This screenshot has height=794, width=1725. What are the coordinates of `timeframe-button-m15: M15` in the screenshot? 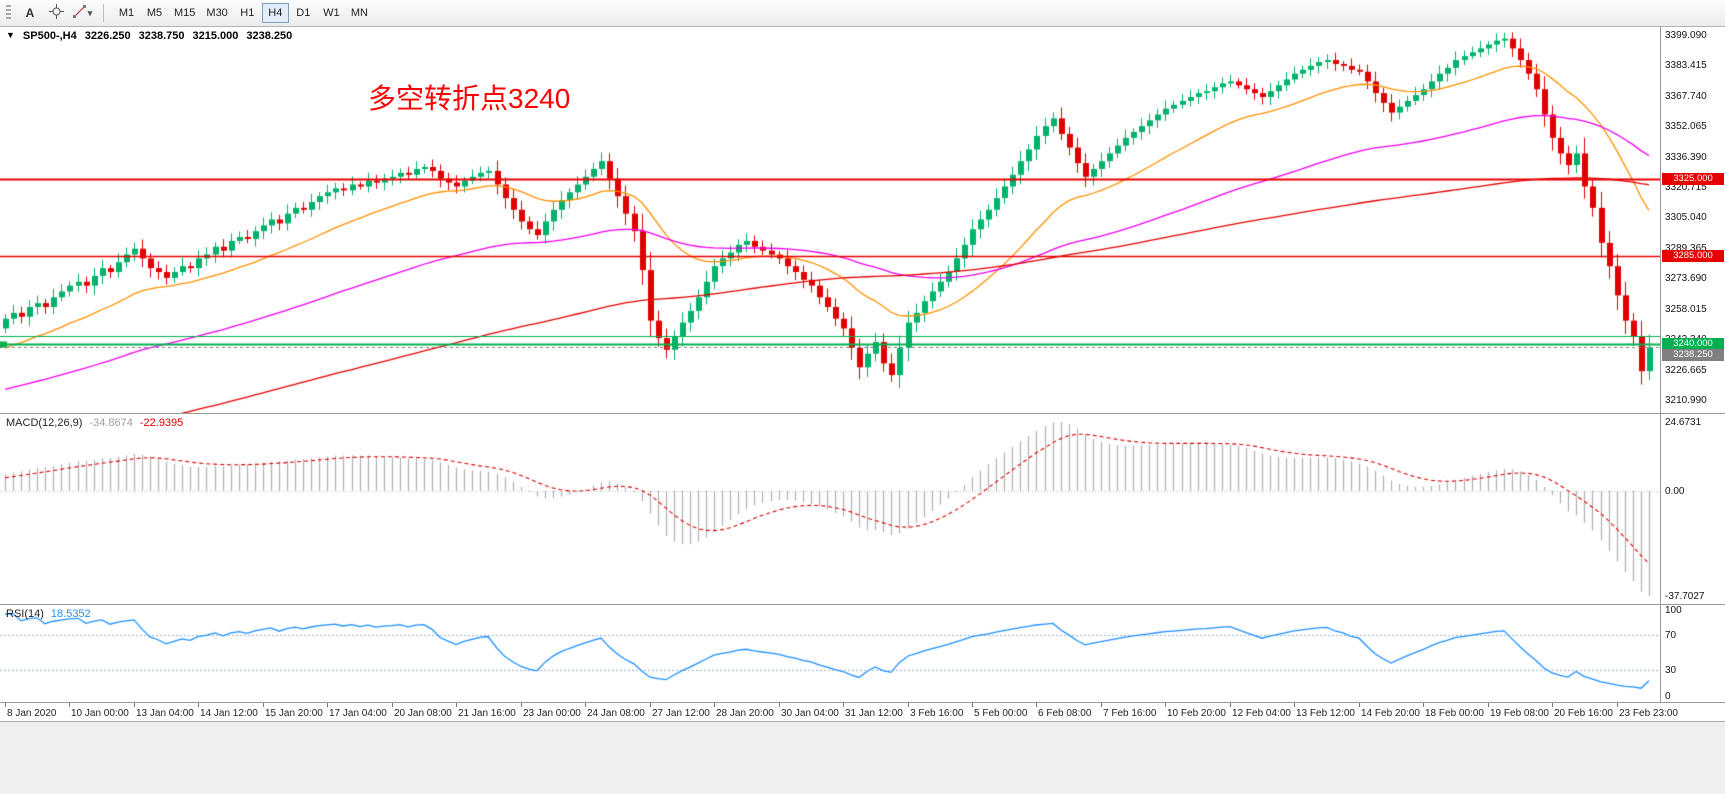 It's located at (184, 13).